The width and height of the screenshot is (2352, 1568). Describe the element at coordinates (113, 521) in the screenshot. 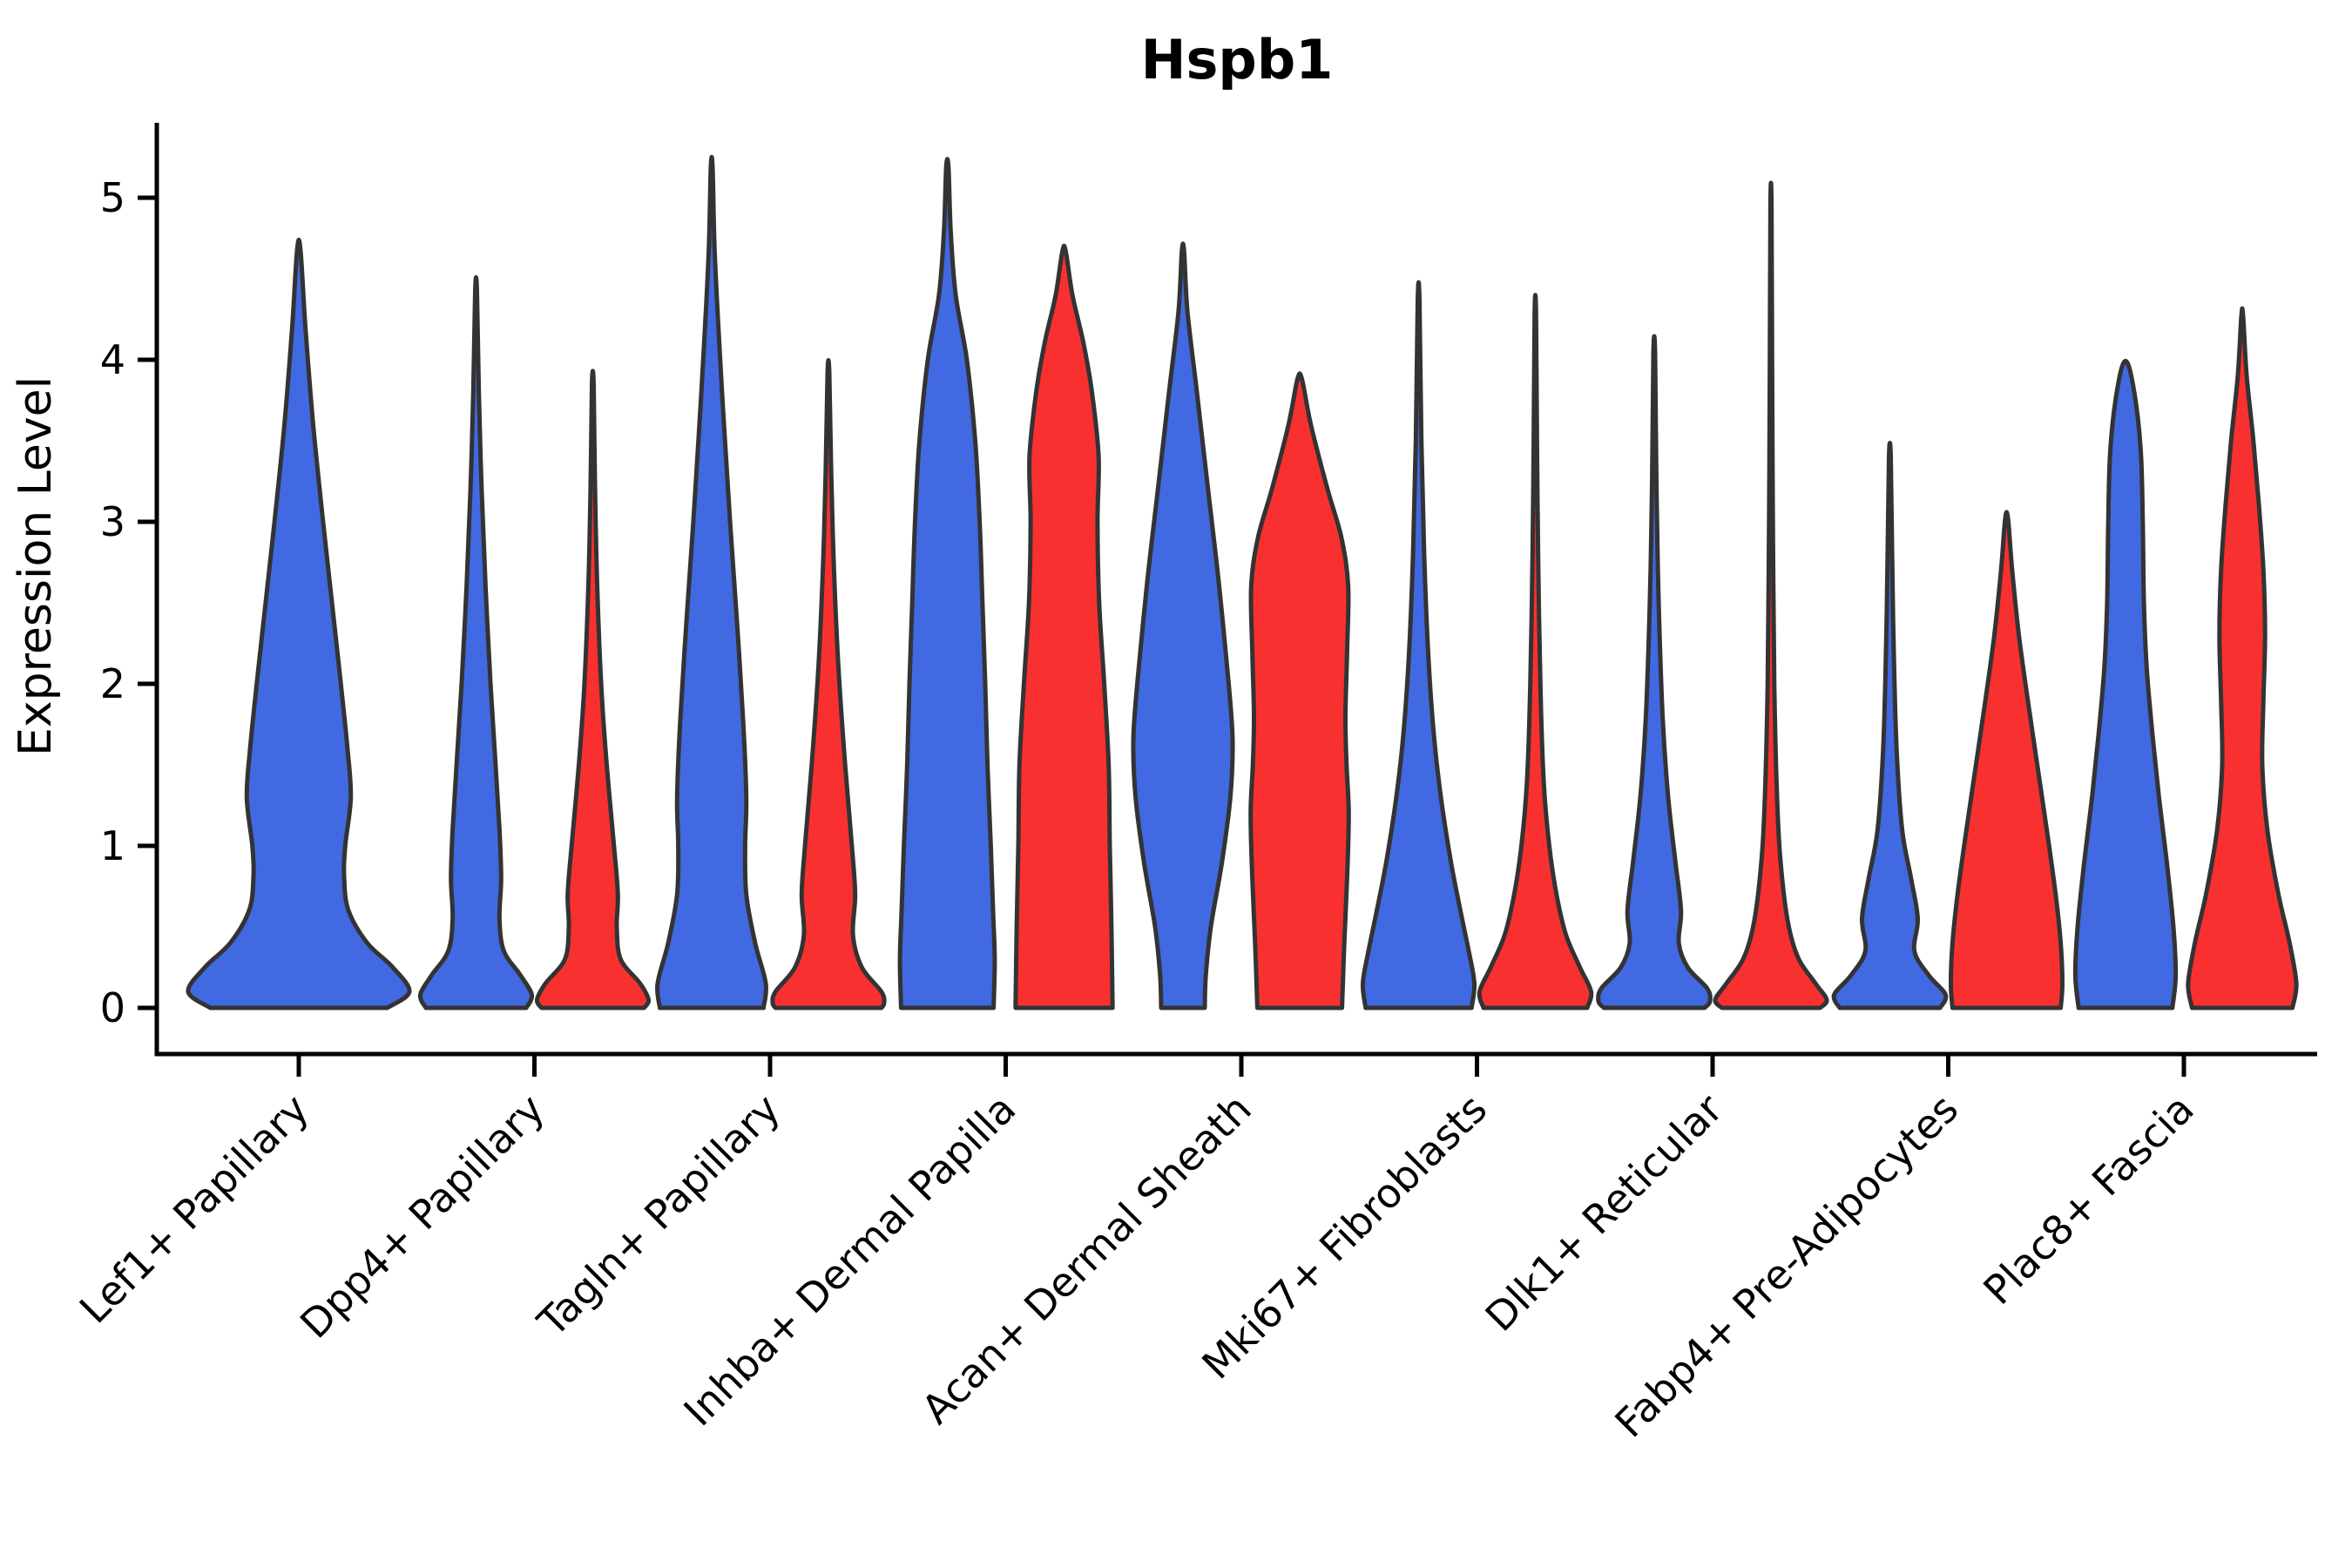

I see `y-tick-label-3: 3` at that location.